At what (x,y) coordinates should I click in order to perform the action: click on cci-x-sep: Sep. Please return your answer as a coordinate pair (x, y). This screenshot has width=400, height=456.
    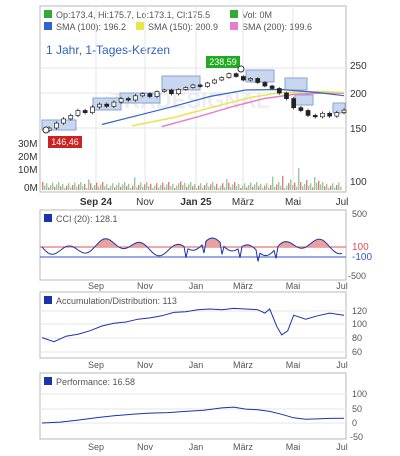
    Looking at the image, I should click on (96, 286).